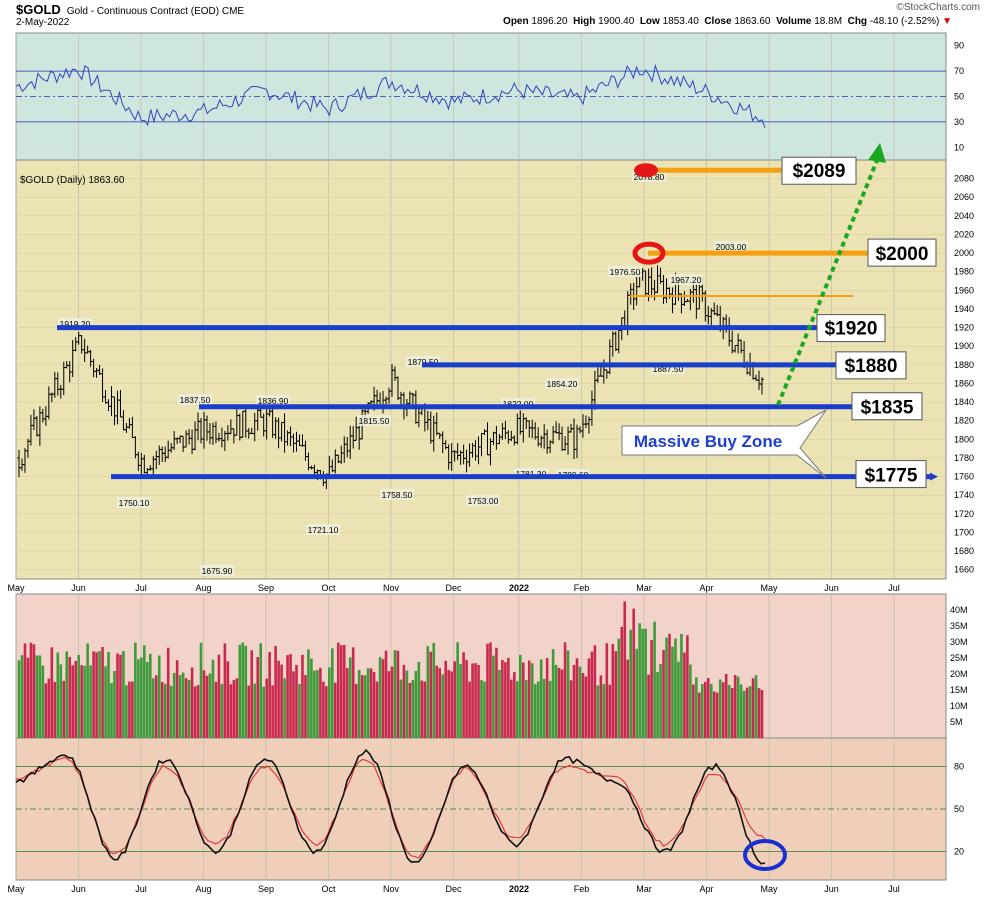 The height and width of the screenshot is (897, 990). What do you see at coordinates (959, 97) in the screenshot?
I see `rsi-y-tick: 50` at bounding box center [959, 97].